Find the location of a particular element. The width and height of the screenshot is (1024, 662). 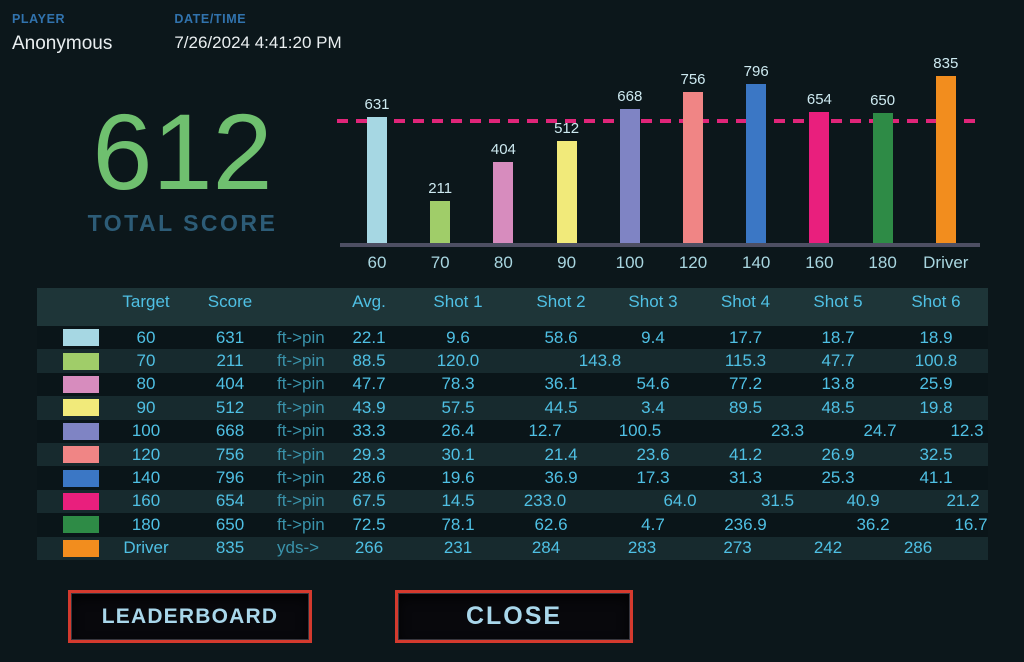

shot-6-cell: 21.2 is located at coordinates (963, 501).